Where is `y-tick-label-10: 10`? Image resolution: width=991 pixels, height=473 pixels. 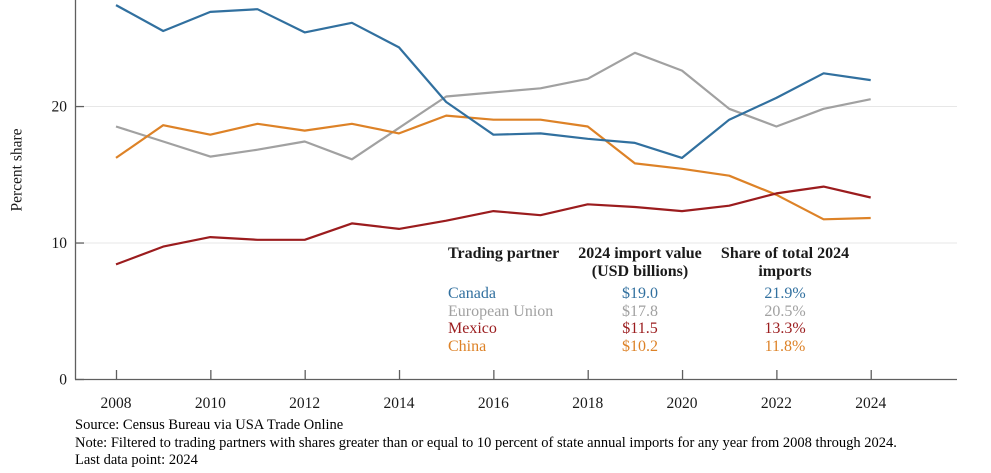
y-tick-label-10: 10 is located at coordinates (60, 243).